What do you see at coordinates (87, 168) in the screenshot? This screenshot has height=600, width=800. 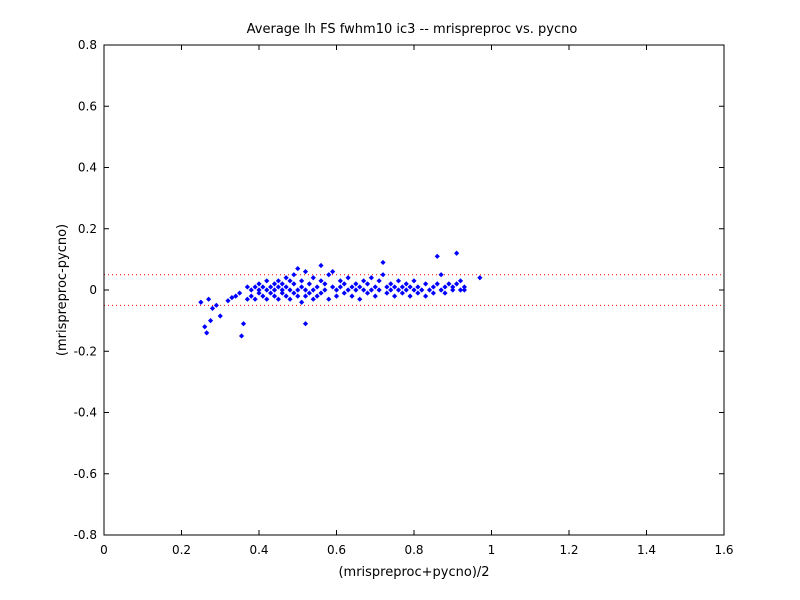 I see `y-tick-label: 0.4` at bounding box center [87, 168].